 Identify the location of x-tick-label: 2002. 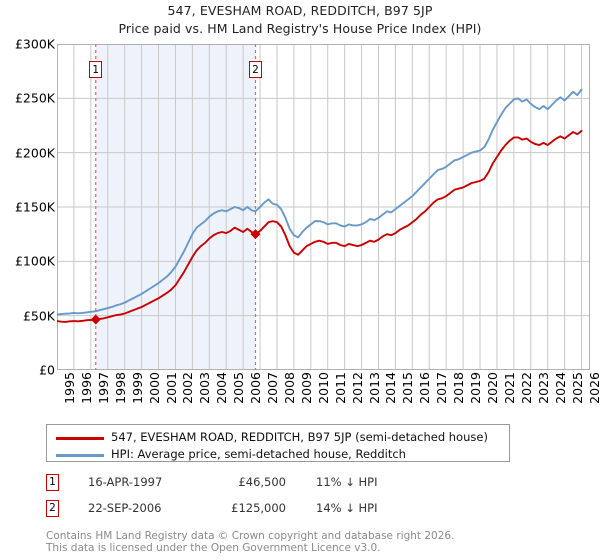
(188, 388).